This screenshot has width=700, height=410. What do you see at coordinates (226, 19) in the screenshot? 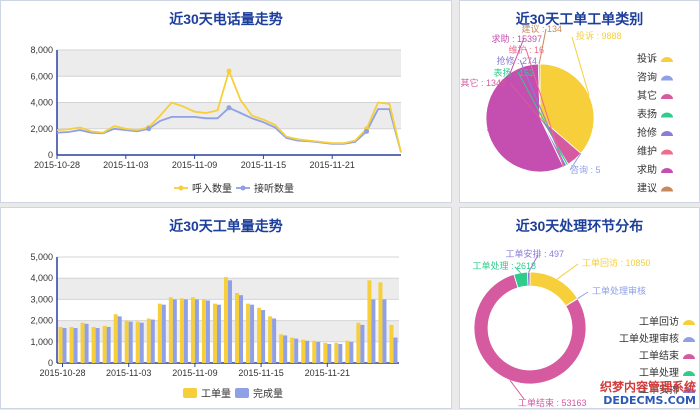
I see `call-trend-title: 近30天电话量走势` at bounding box center [226, 19].